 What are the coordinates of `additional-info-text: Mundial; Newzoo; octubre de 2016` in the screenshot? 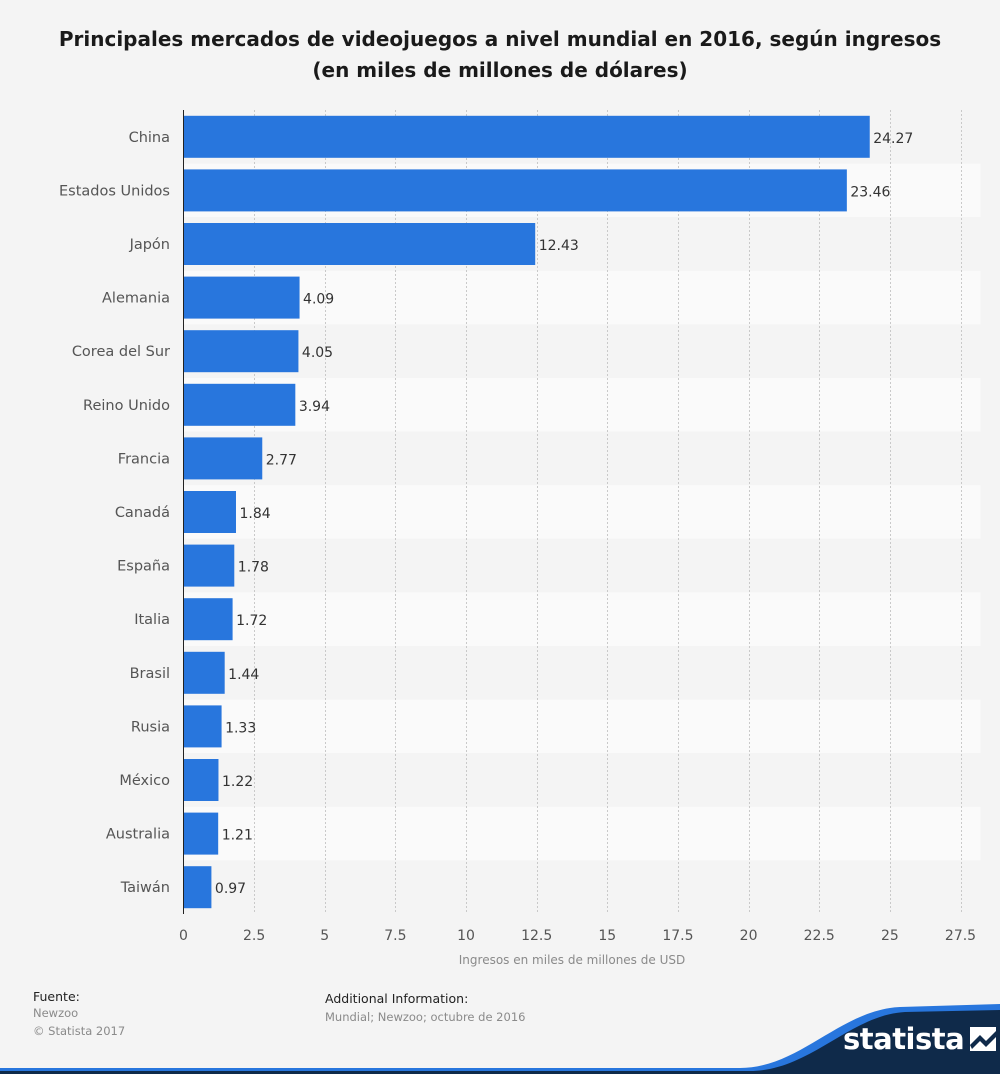 It's located at (425, 1017).